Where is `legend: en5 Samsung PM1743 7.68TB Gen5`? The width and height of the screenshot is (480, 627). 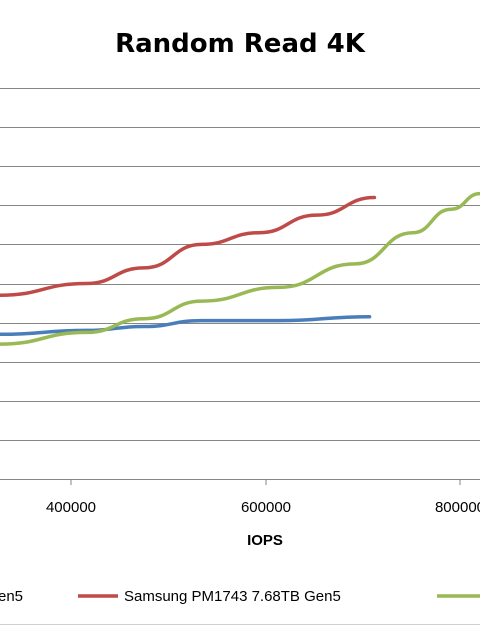 legend: en5 Samsung PM1743 7.68TB Gen5 is located at coordinates (240, 596).